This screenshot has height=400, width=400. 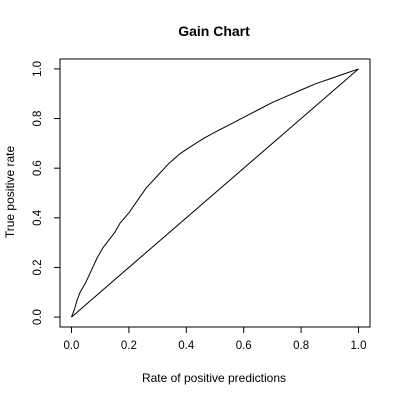 What do you see at coordinates (301, 346) in the screenshot?
I see `x-tick-label: 0.8` at bounding box center [301, 346].